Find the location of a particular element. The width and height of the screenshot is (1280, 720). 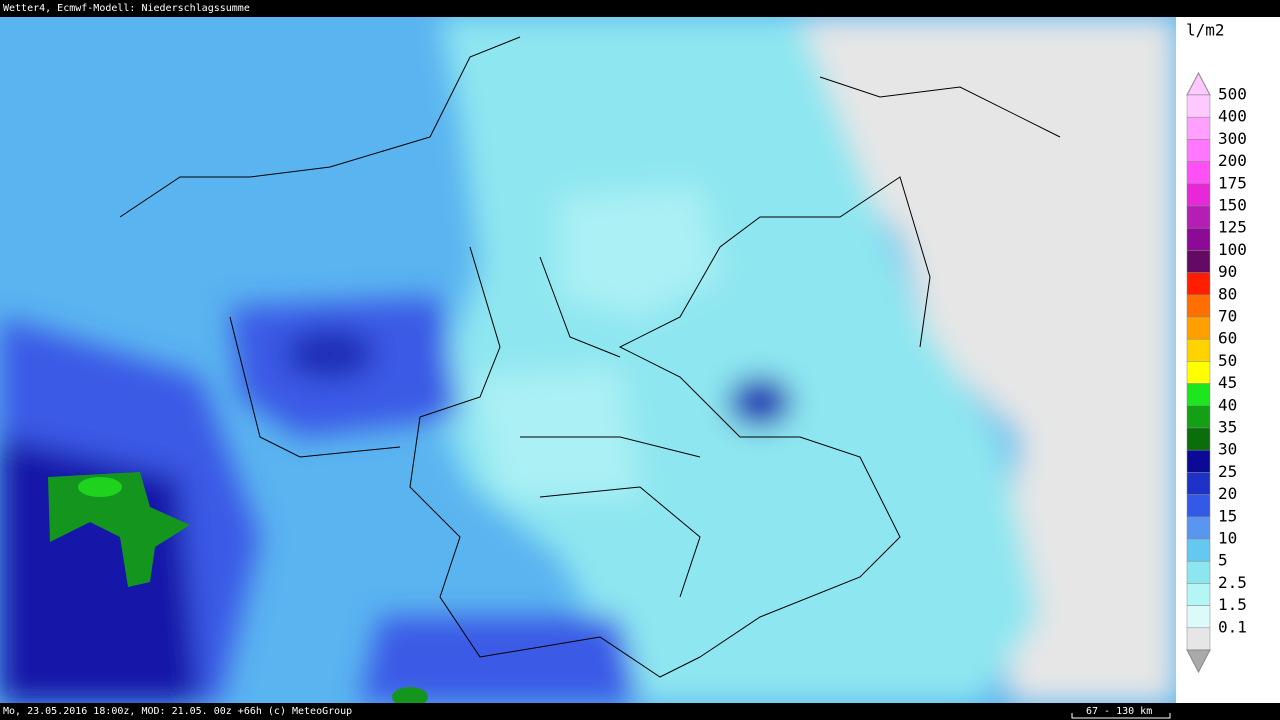

legend-label: 5 is located at coordinates (1223, 560).